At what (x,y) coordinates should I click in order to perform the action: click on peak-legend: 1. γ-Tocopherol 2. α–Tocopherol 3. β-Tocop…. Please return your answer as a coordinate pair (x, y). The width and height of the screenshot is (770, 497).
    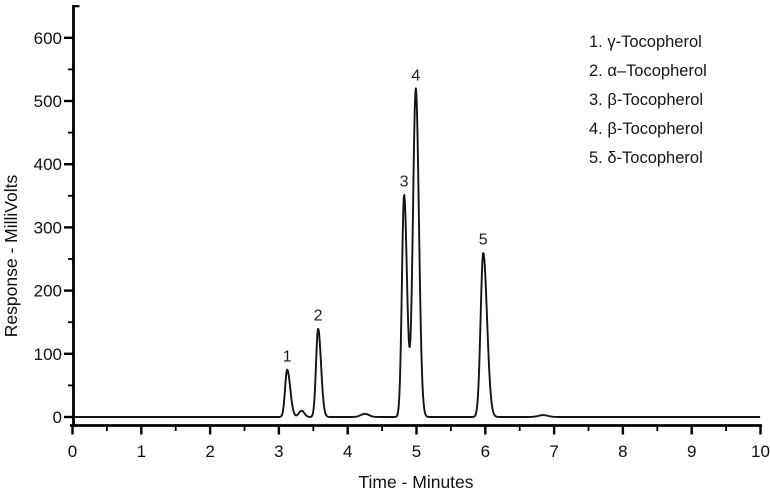
    Looking at the image, I should click on (648, 100).